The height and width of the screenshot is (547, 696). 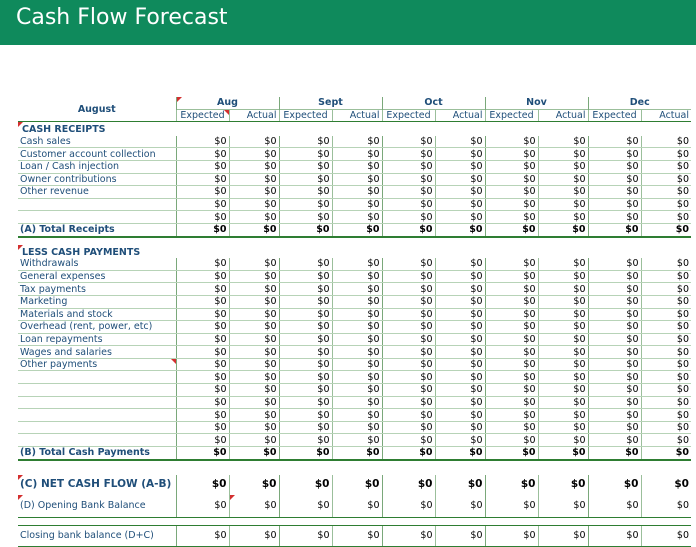 What do you see at coordinates (408, 142) in the screenshot?
I see `receipts-row-0-oct-expected: $0` at bounding box center [408, 142].